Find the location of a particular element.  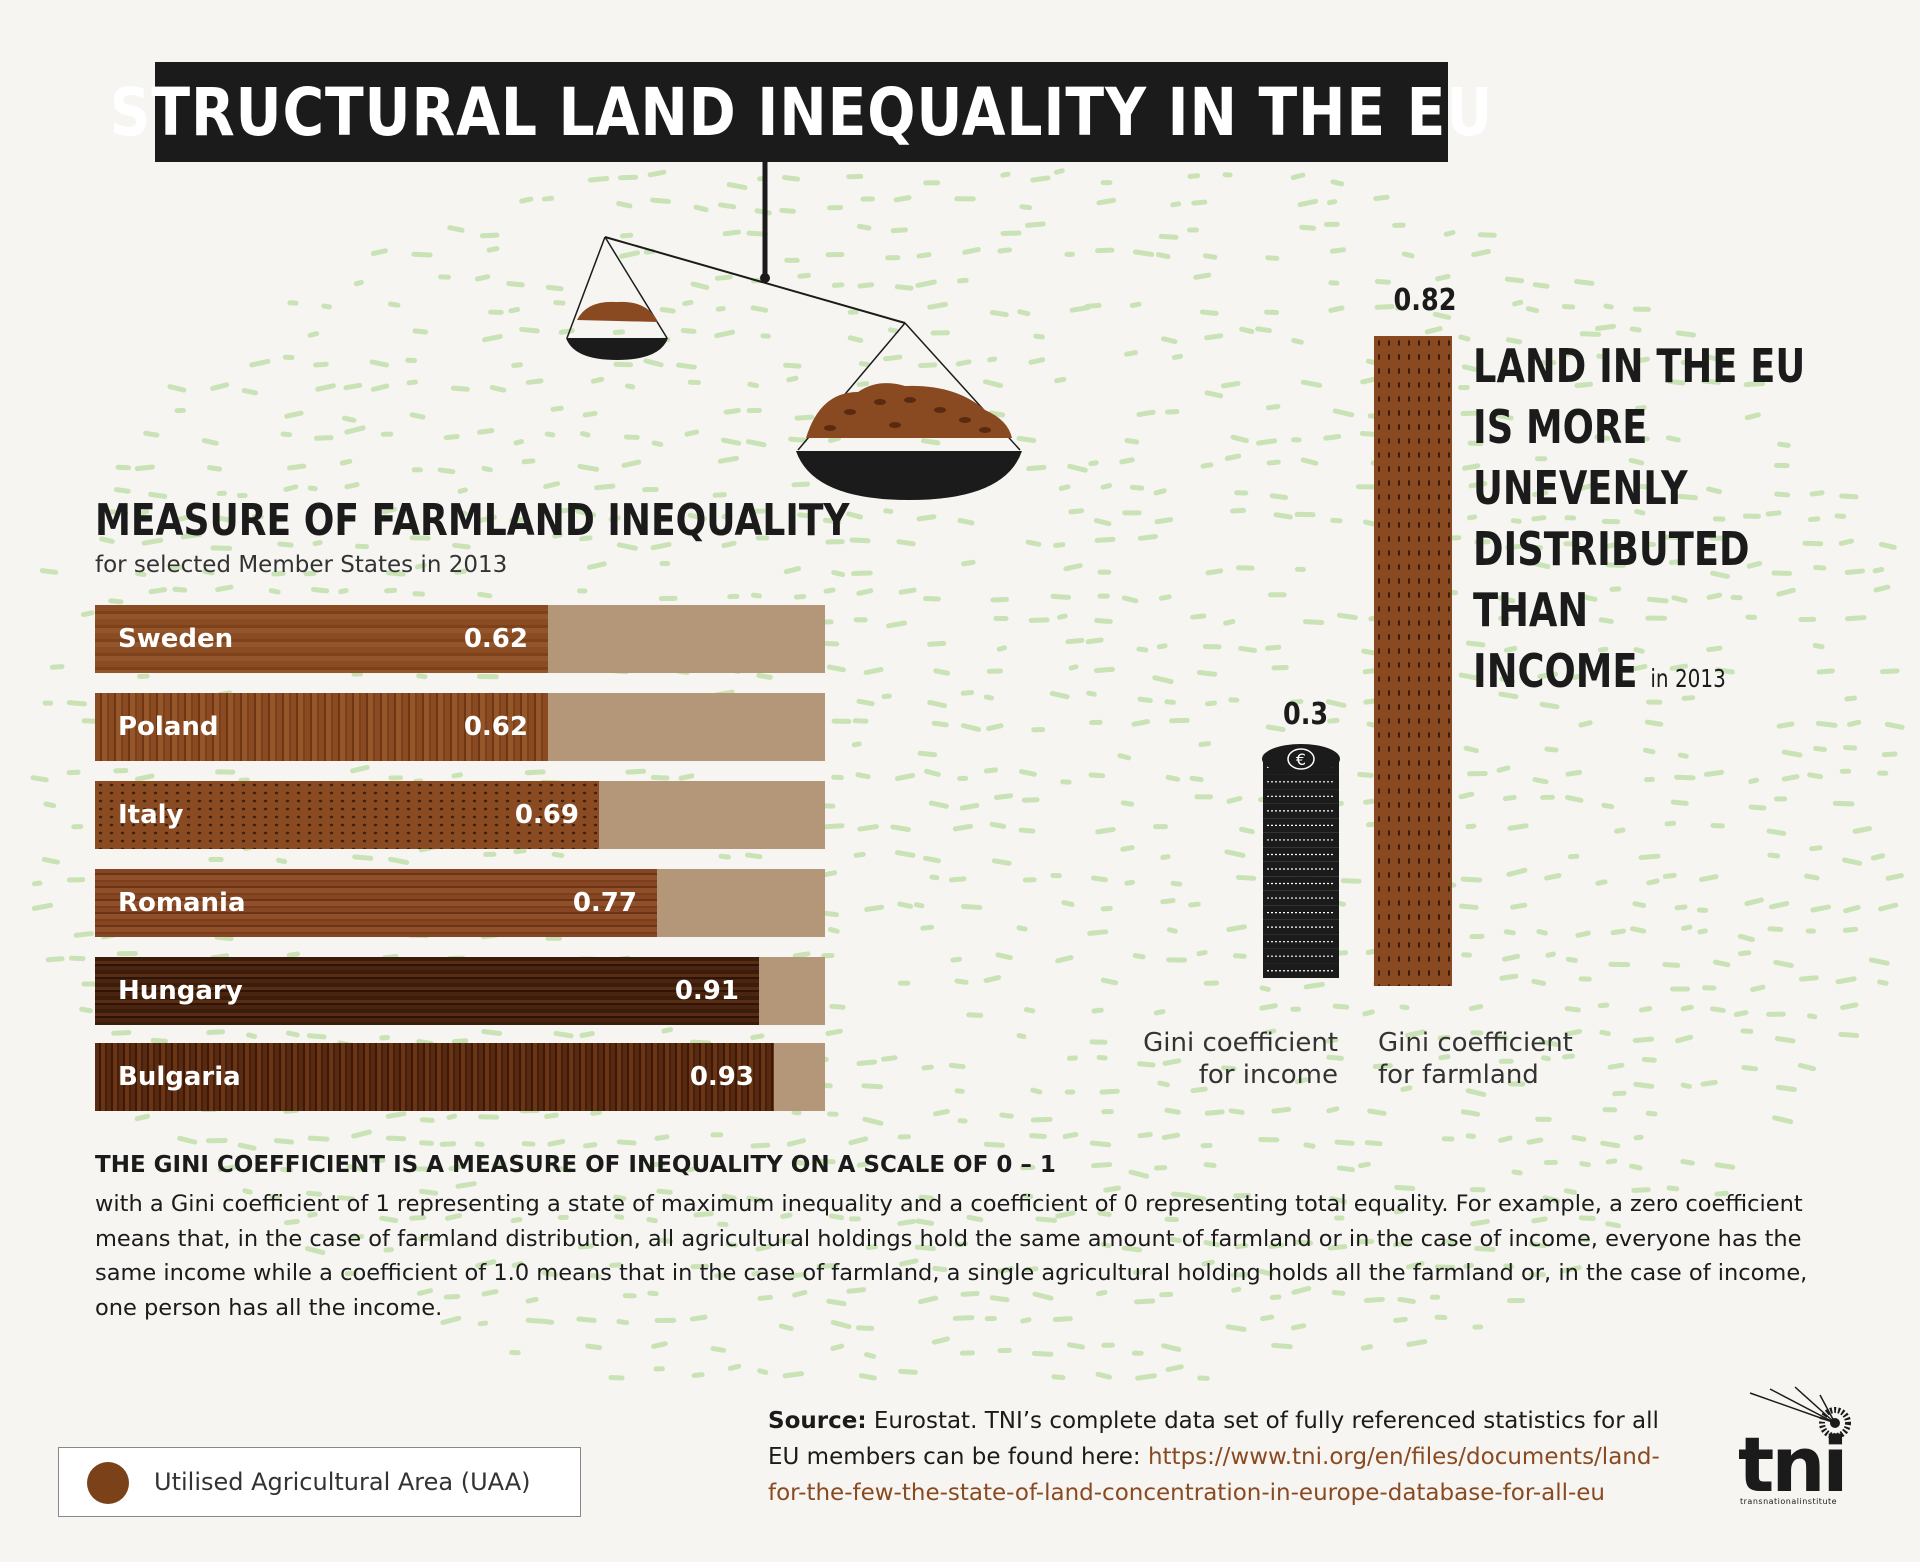

income-value-label: 0.3 is located at coordinates (1305, 714).